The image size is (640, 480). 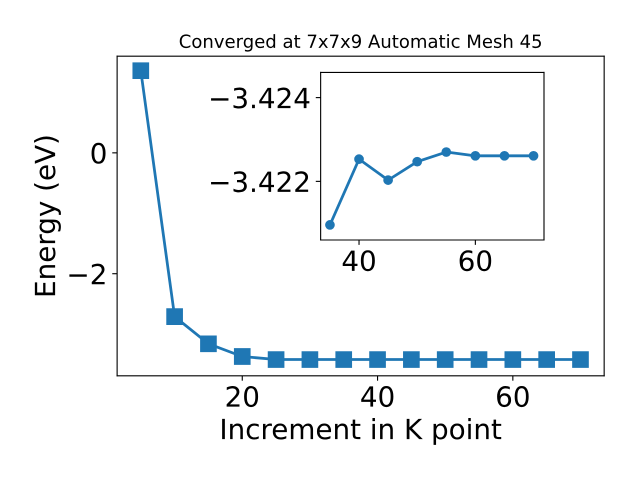 I want to click on chart-title: Converged at 7x7x9 Automatic Mesh 45, so click(x=360, y=43).